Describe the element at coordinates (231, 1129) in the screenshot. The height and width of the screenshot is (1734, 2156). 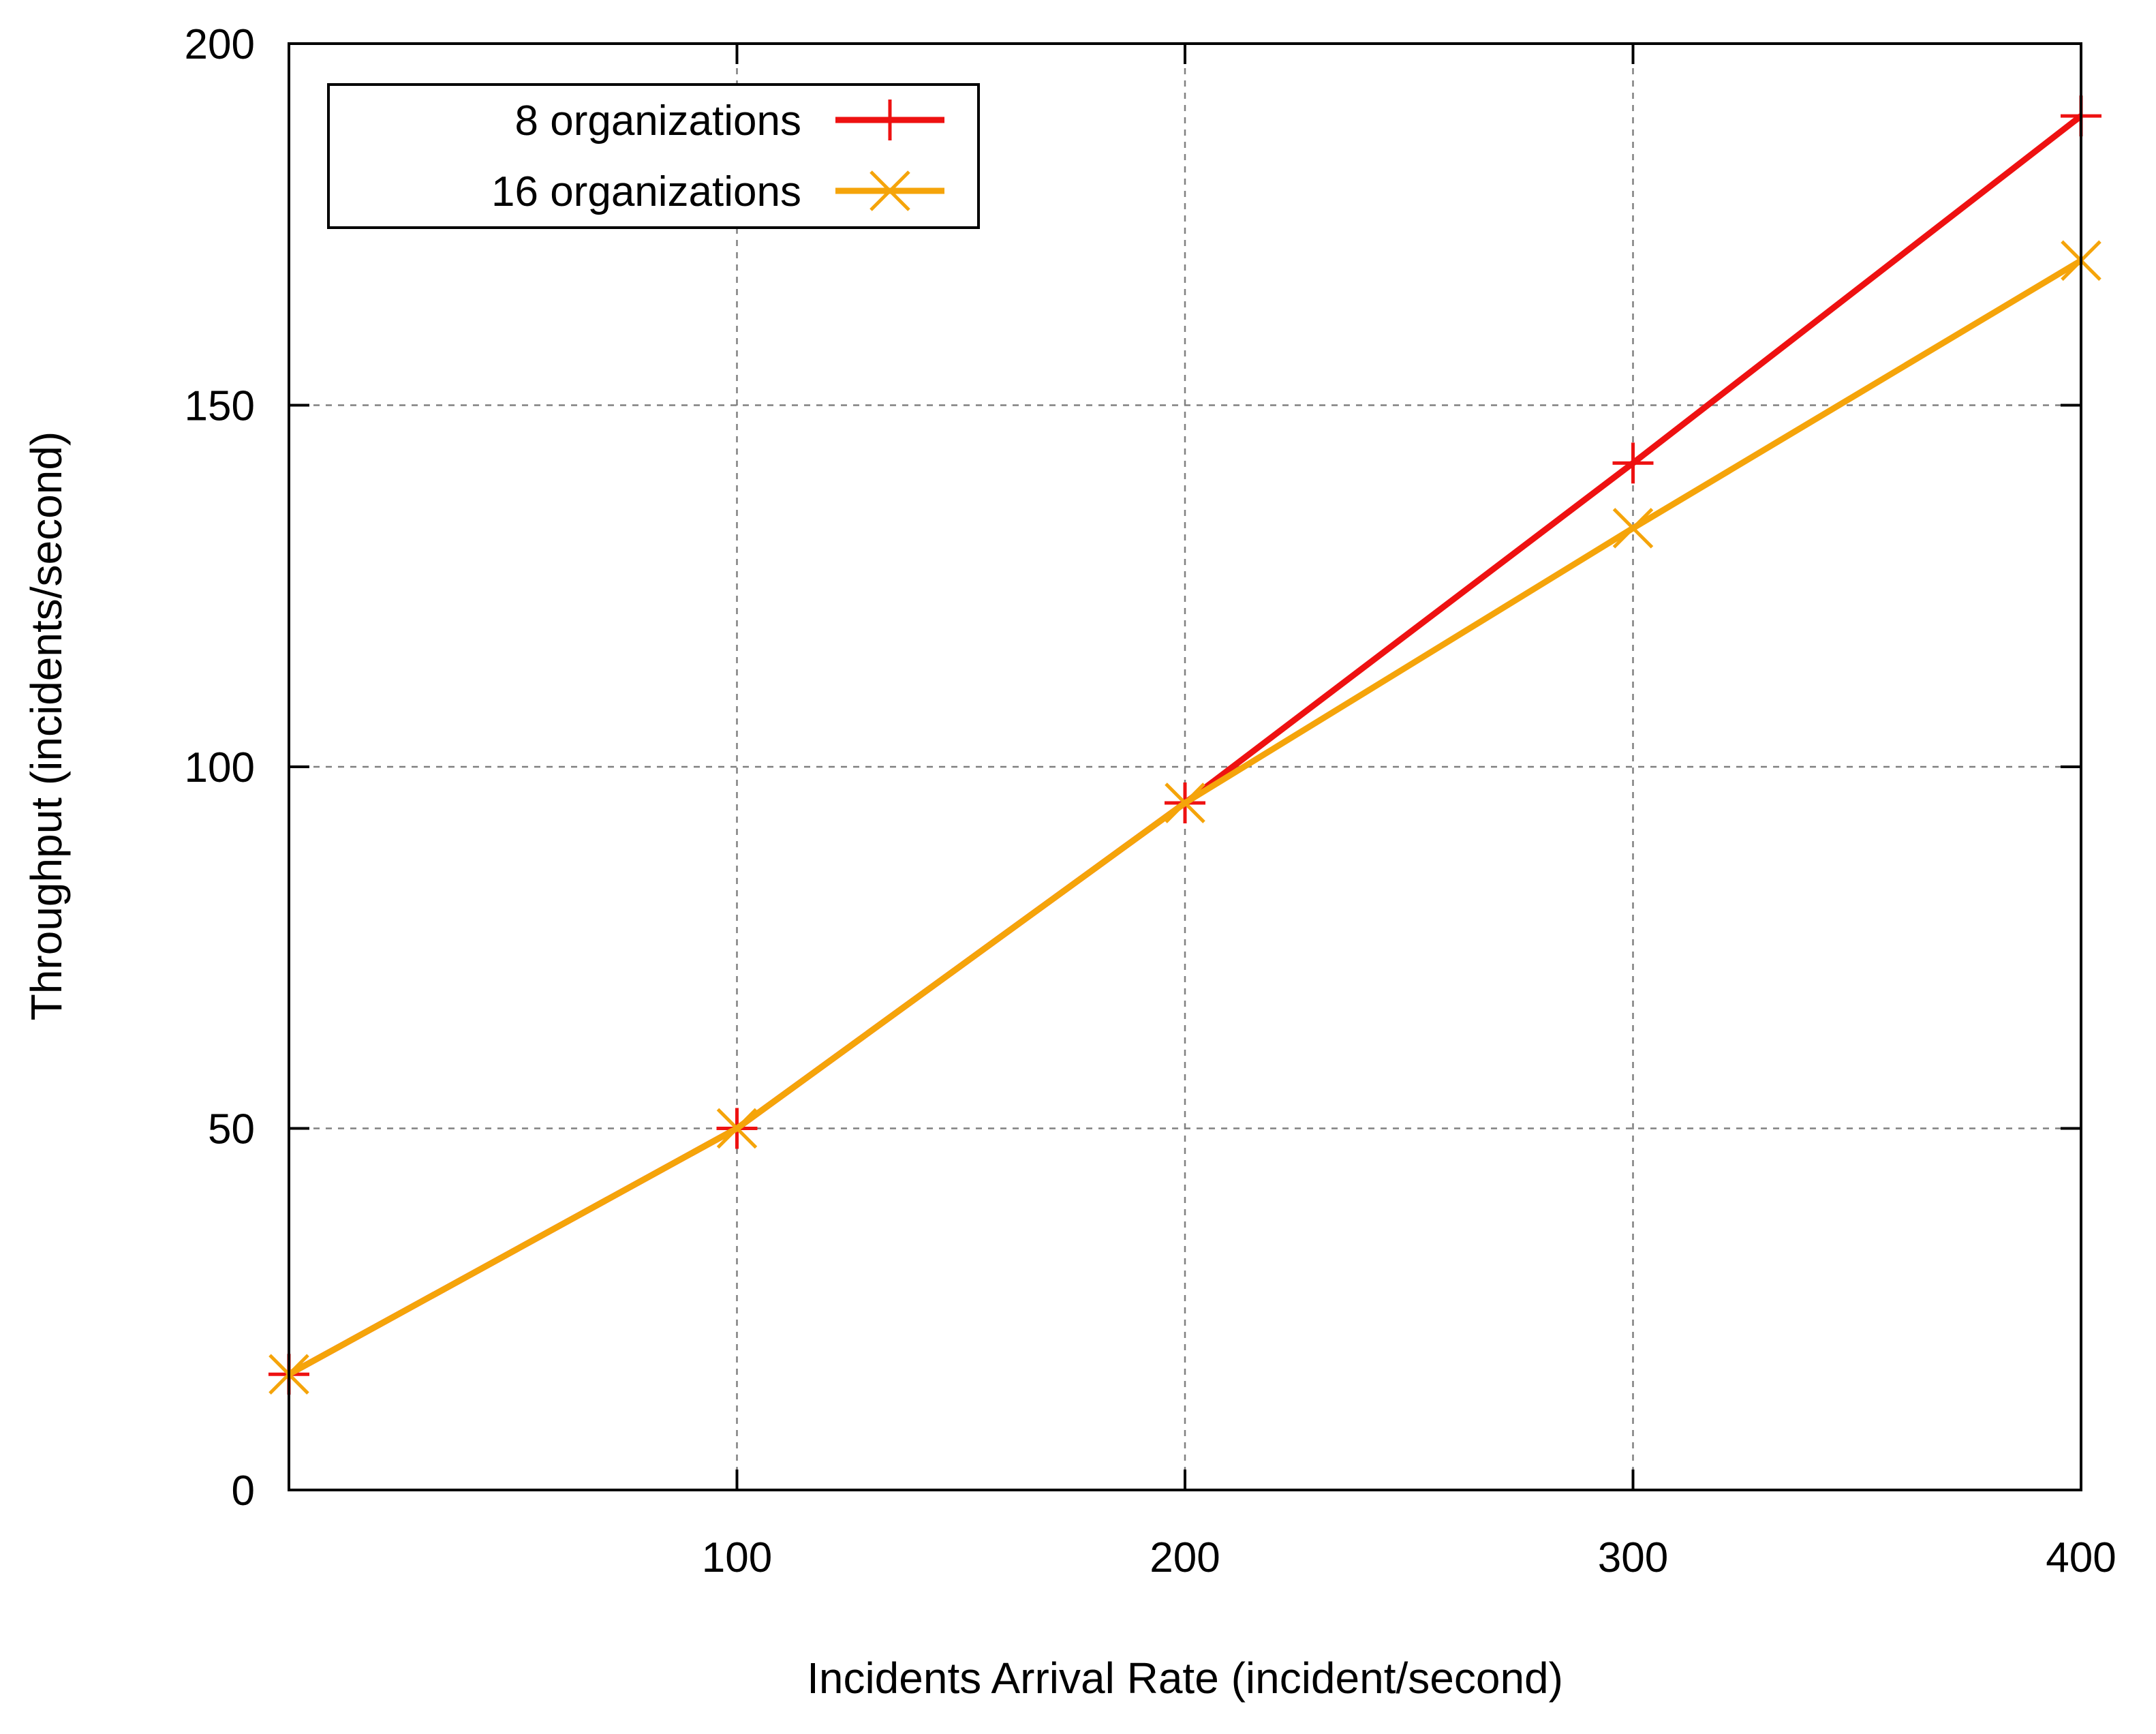
I see `y-tick-label-50: 50` at that location.